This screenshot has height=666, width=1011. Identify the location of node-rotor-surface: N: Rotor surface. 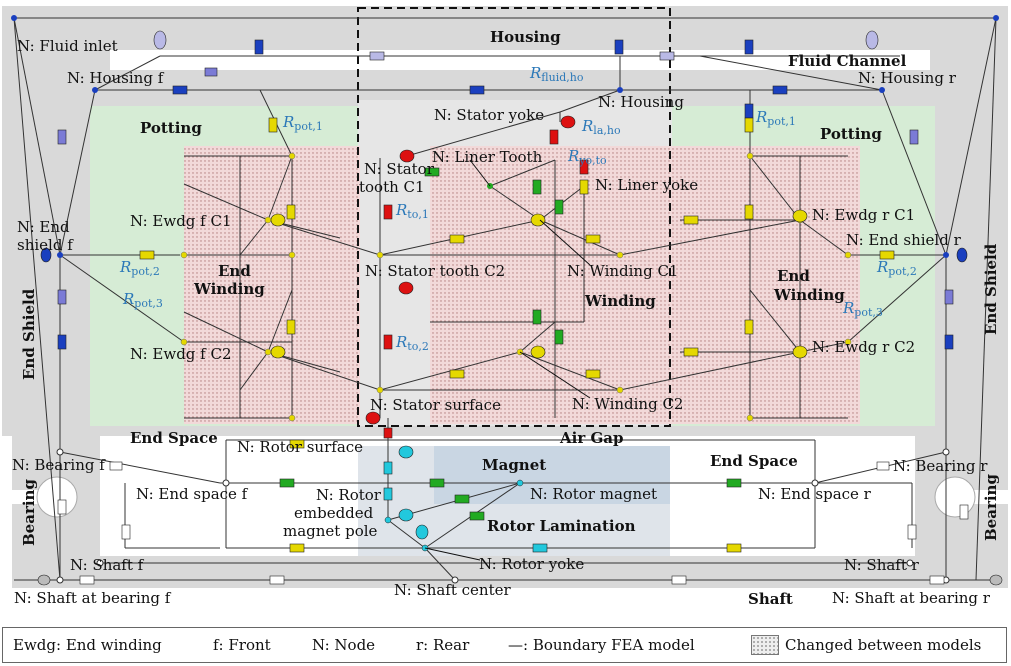
(300, 447).